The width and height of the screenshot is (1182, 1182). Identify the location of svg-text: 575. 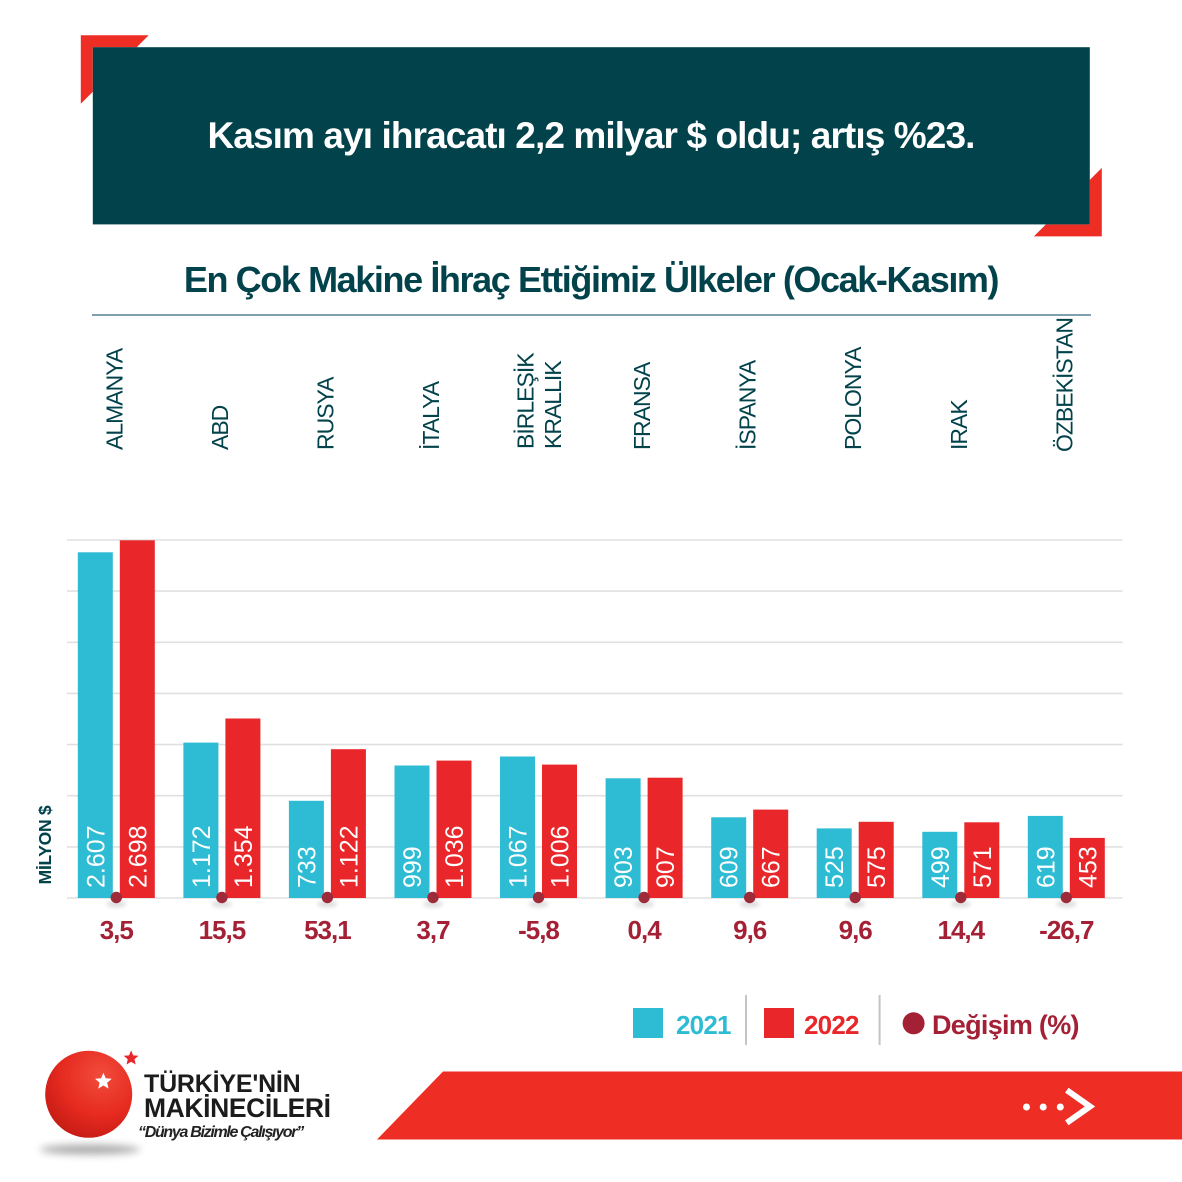
(877, 867).